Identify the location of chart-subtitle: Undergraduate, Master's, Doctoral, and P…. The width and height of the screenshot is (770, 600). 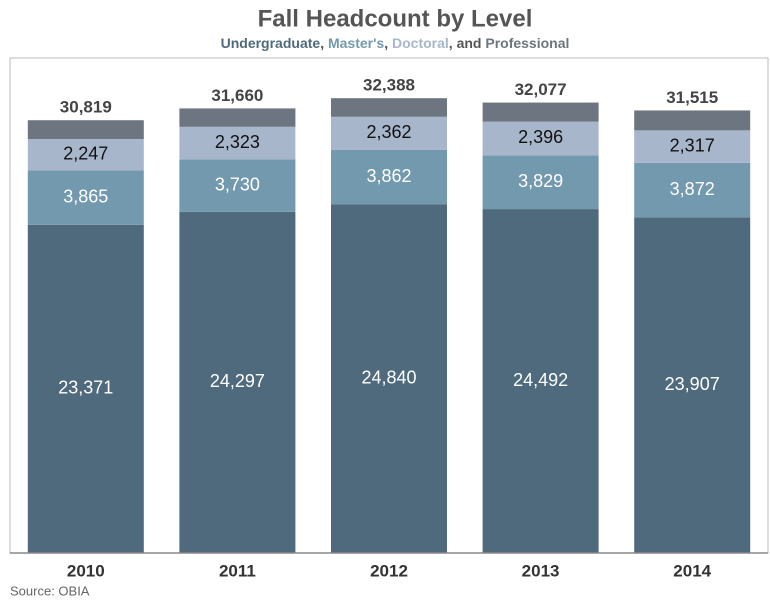
(395, 43).